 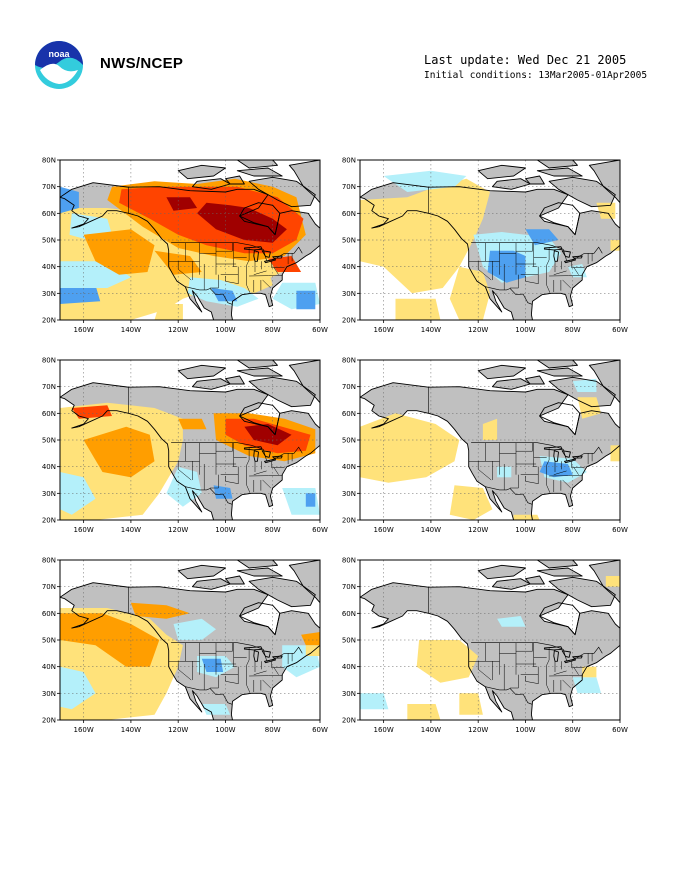 I want to click on baffin-island, so click(x=282, y=592).